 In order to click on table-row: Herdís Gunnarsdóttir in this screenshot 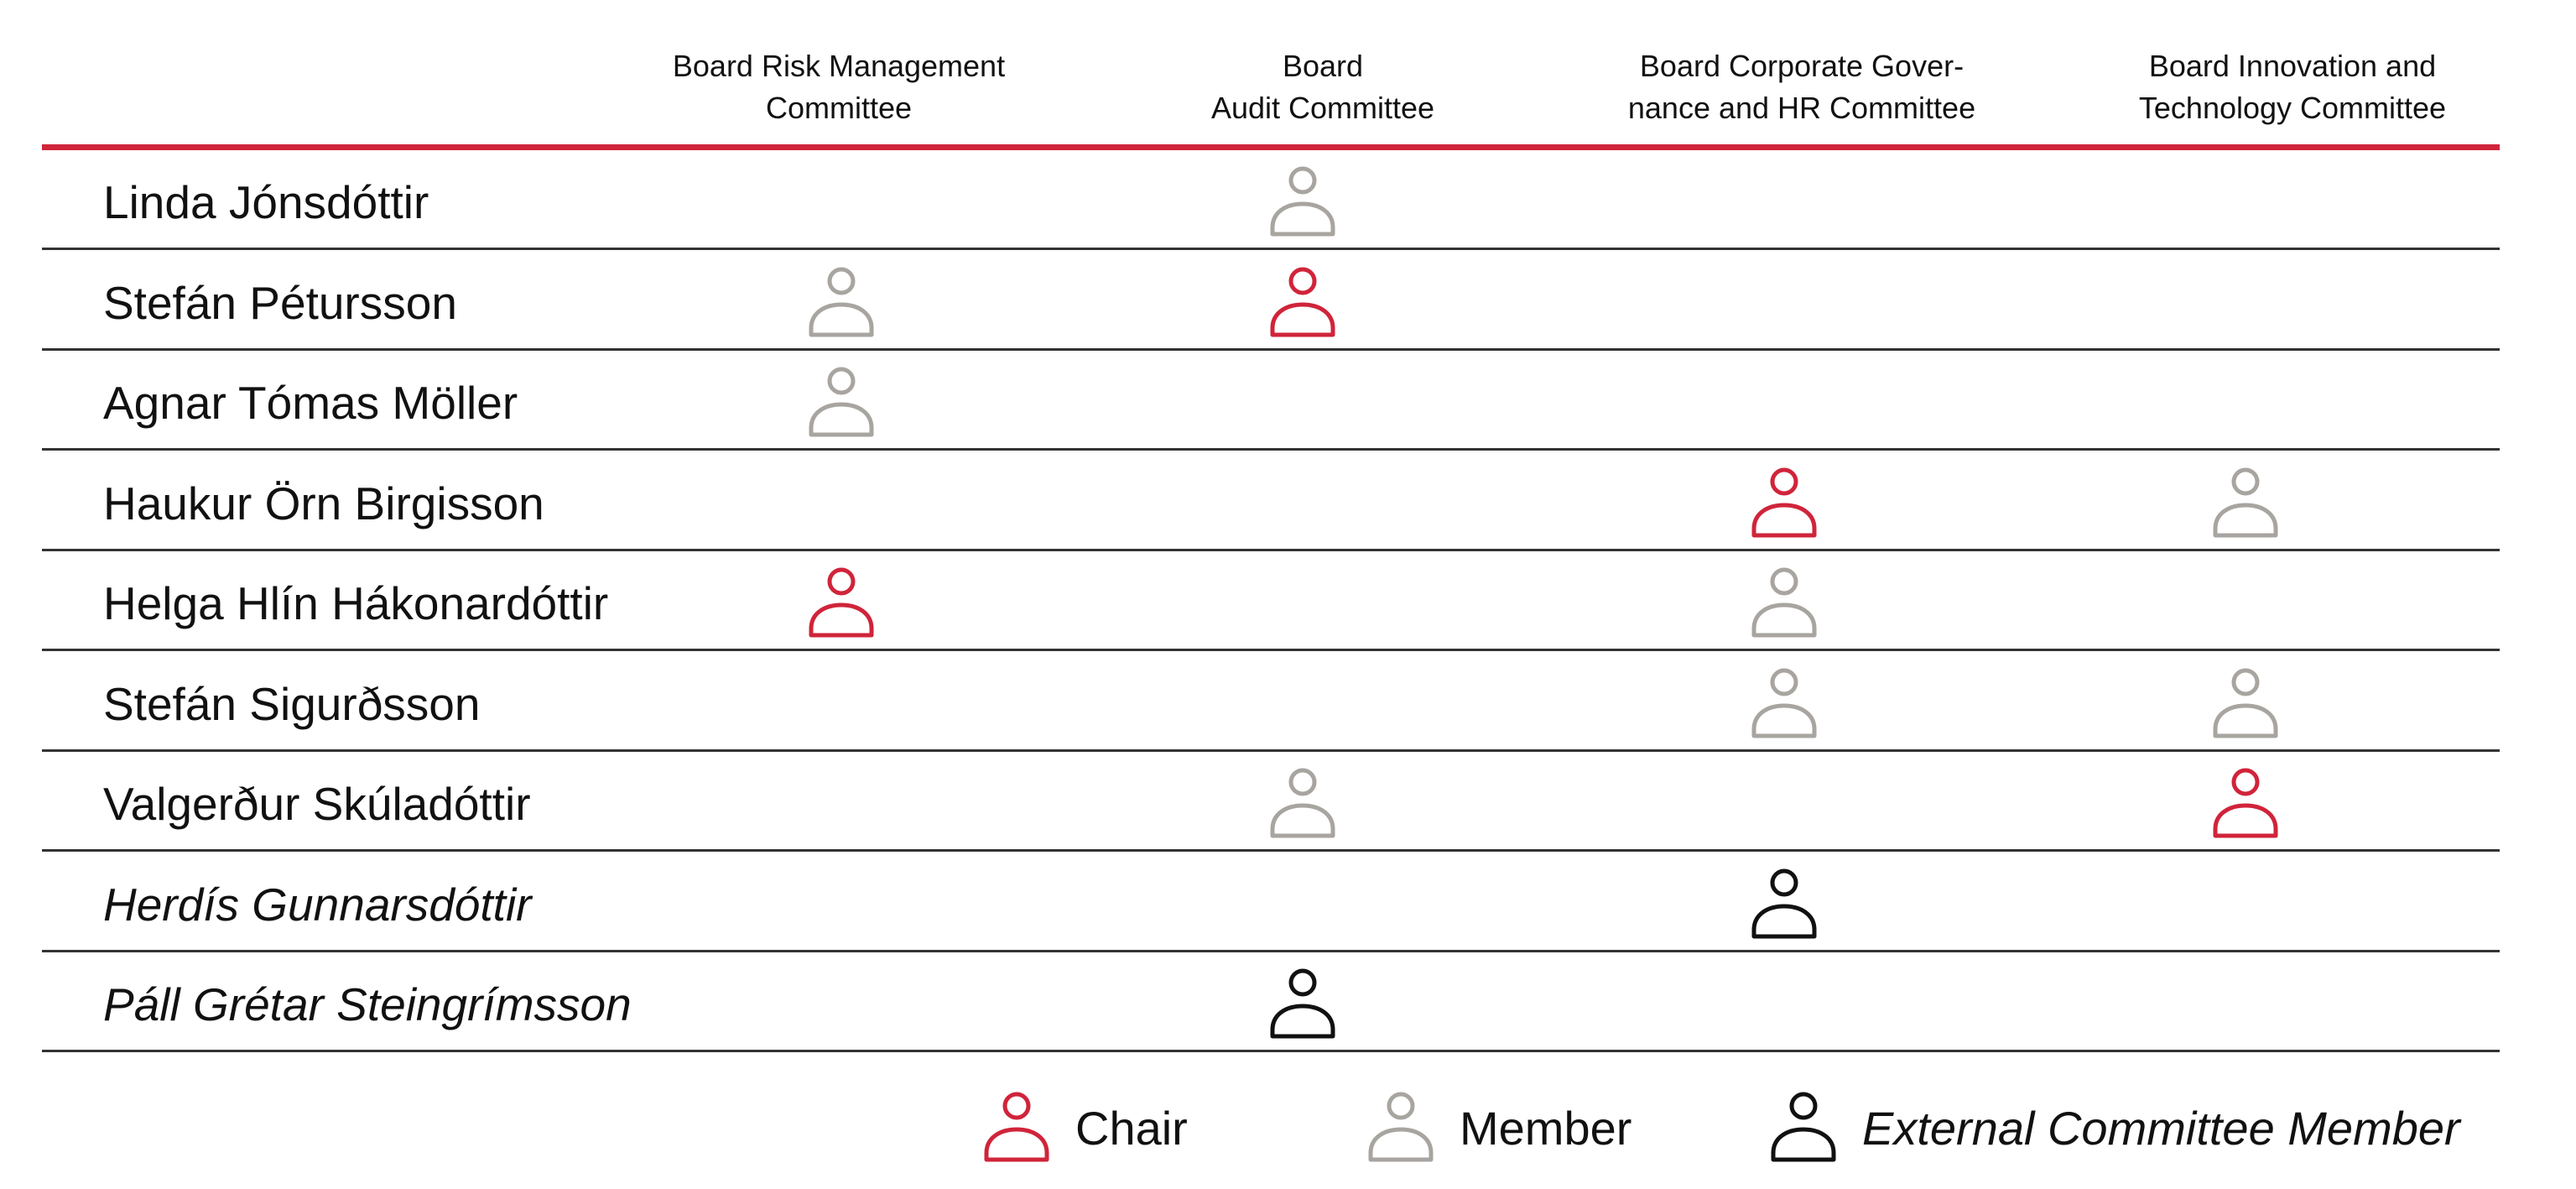, I will do `click(1271, 902)`.